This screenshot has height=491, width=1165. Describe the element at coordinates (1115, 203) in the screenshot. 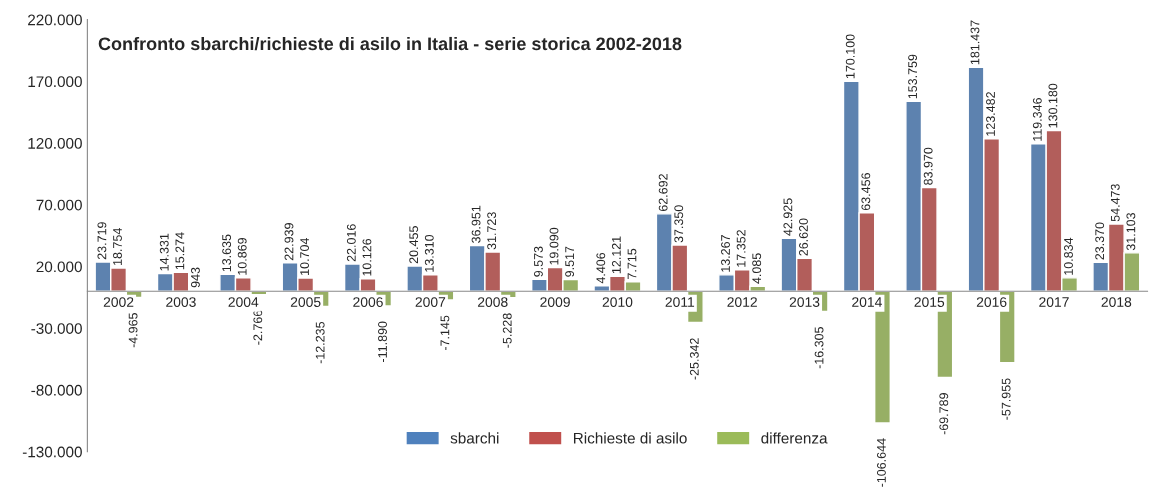

I see `data-label: 54.473` at that location.